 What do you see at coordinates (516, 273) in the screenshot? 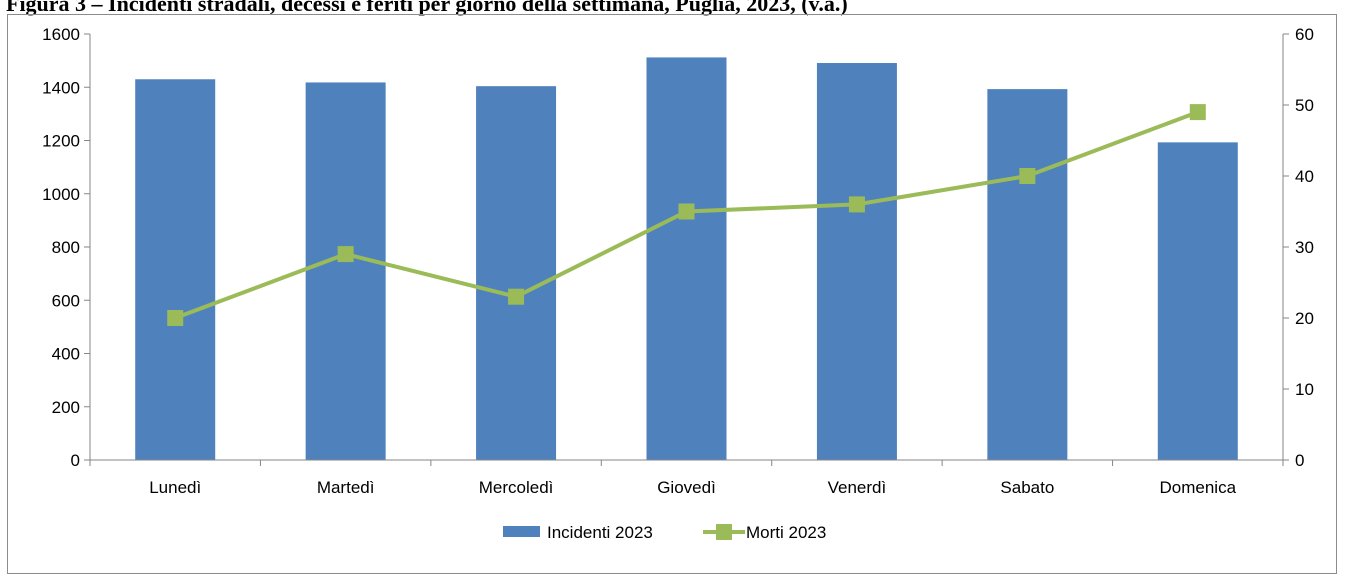
I see `bar-mercoledì` at bounding box center [516, 273].